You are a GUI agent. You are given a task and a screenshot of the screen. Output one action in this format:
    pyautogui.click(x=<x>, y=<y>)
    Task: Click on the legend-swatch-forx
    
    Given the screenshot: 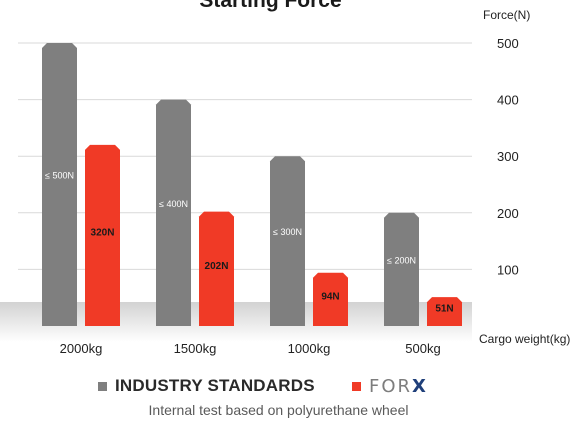 What is the action you would take?
    pyautogui.click(x=356, y=386)
    